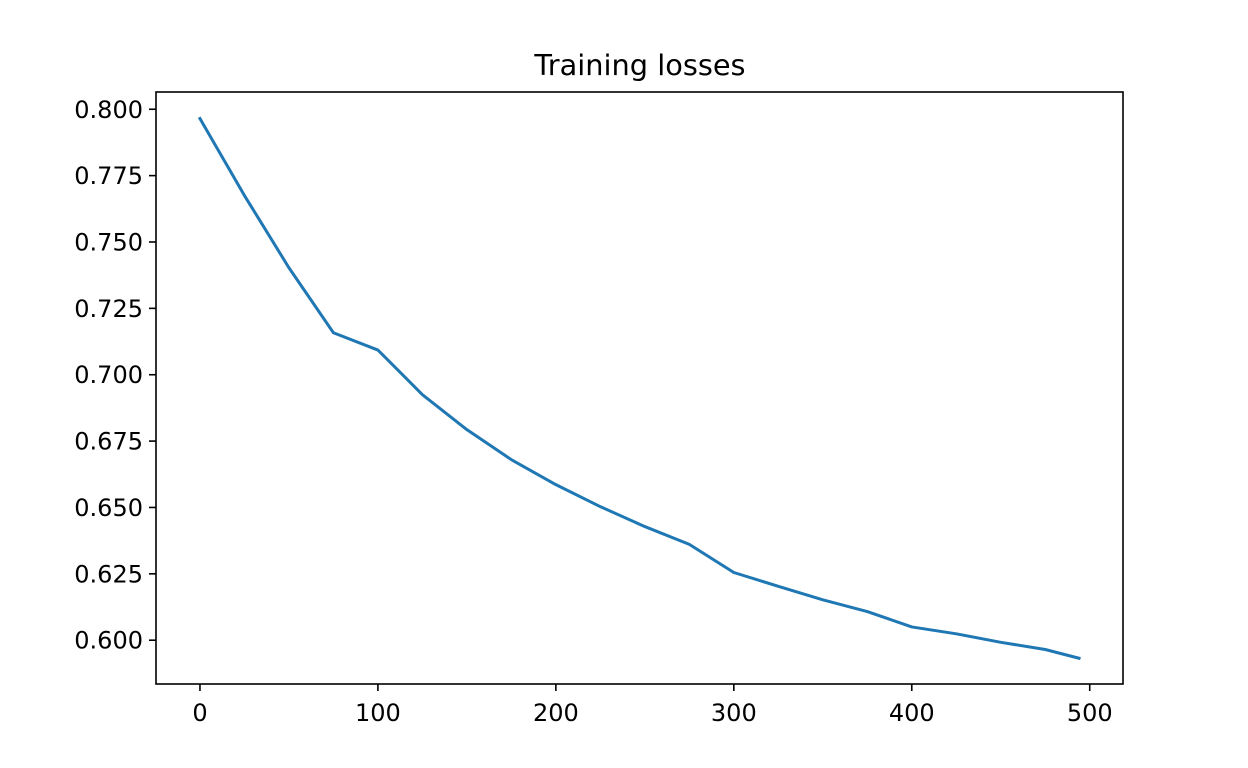  I want to click on x-tick-label: 300, so click(734, 713).